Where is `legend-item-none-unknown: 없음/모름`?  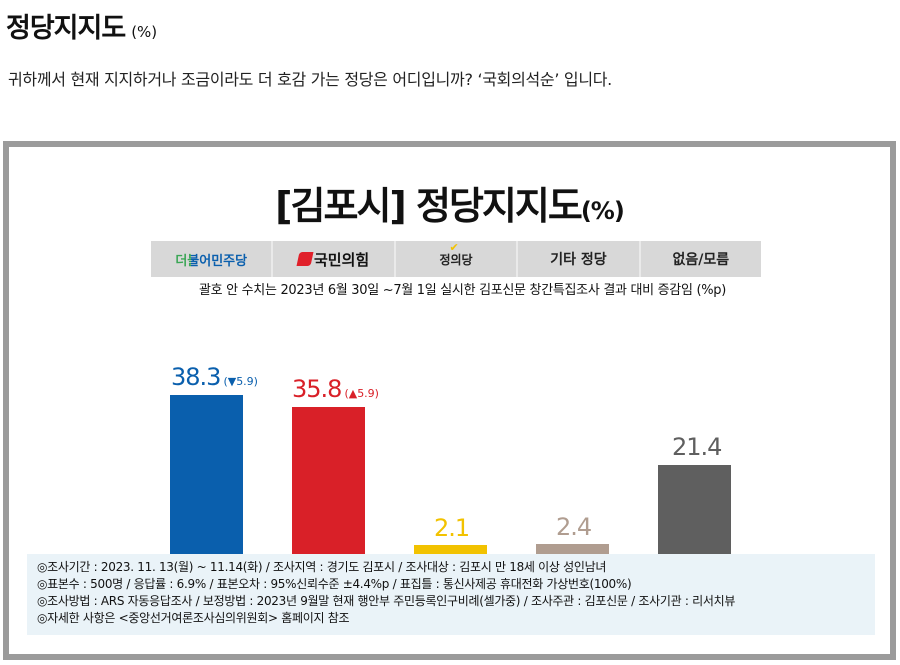 legend-item-none-unknown: 없음/모름 is located at coordinates (701, 260).